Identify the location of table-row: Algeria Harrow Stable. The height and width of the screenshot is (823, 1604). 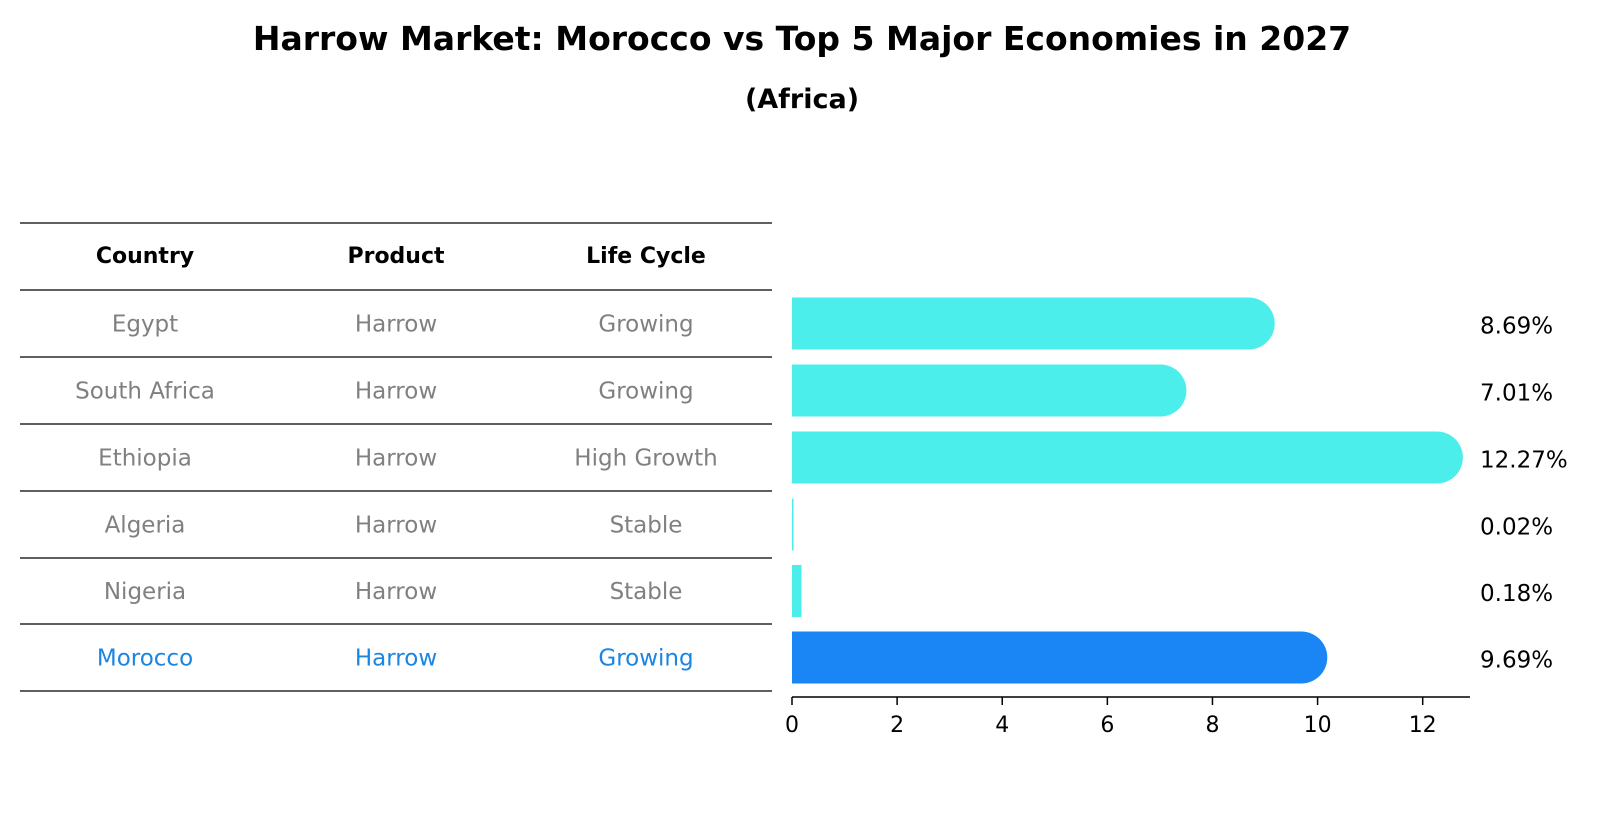
(394, 526).